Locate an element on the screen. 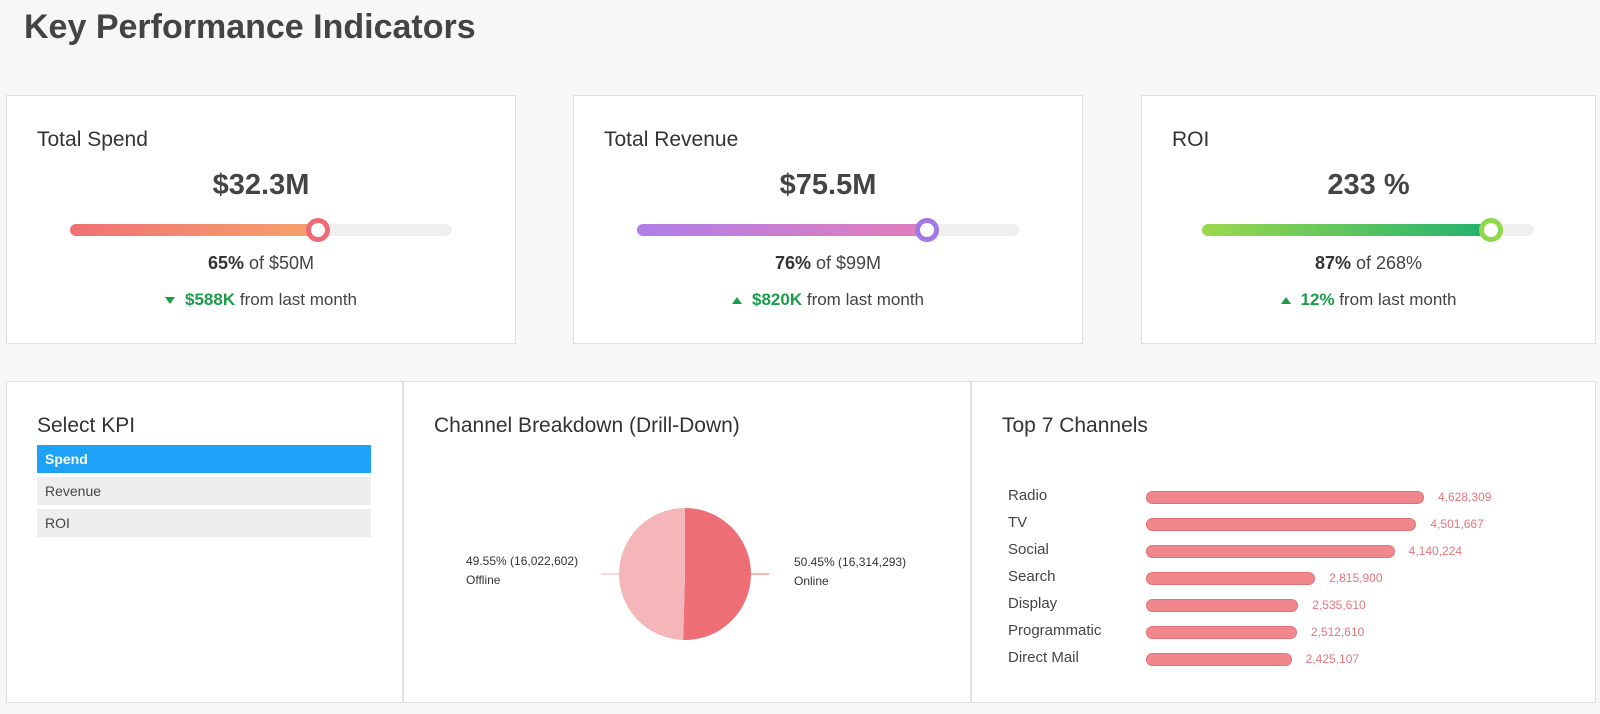 Image resolution: width=1600 pixels, height=714 pixels. kpi-progress-text: 76% of $99M is located at coordinates (828, 263).